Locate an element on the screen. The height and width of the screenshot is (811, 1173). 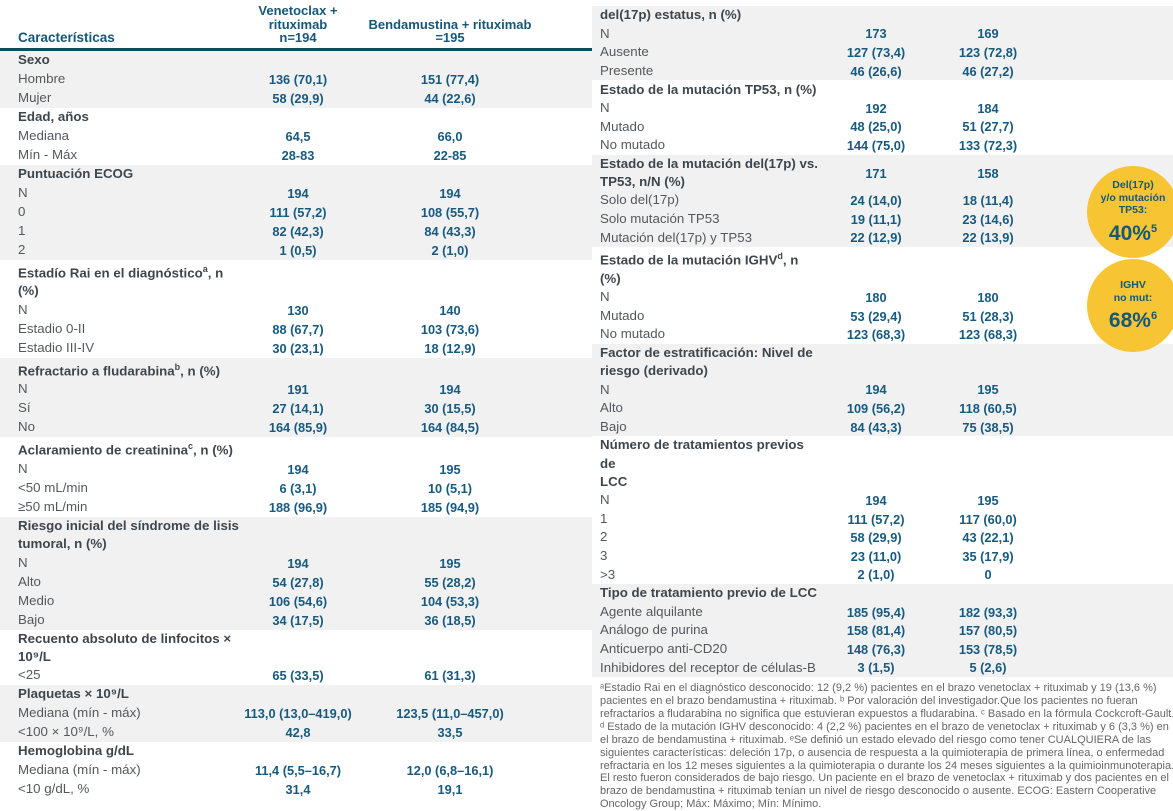
table-row: 1 82 (42,3) 84 (43,3) is located at coordinates (296, 231).